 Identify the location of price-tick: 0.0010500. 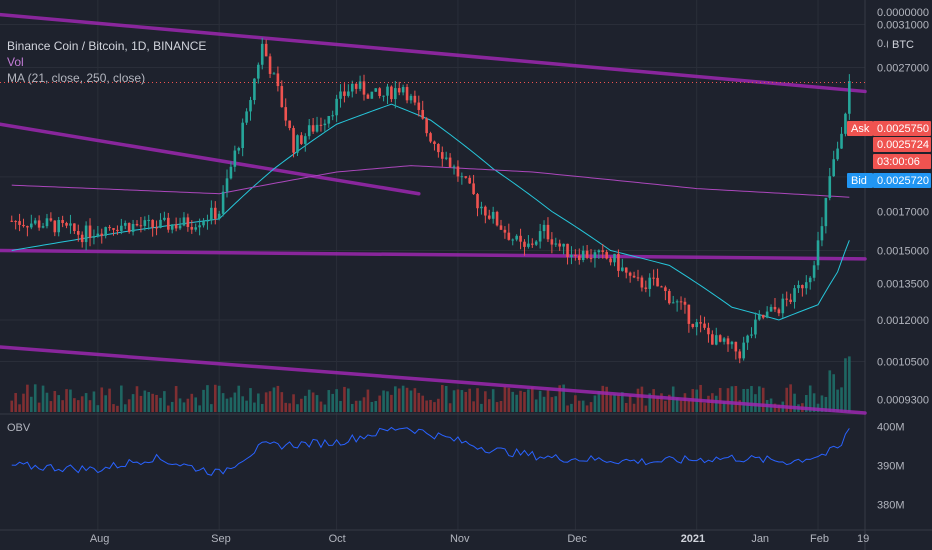
(903, 363).